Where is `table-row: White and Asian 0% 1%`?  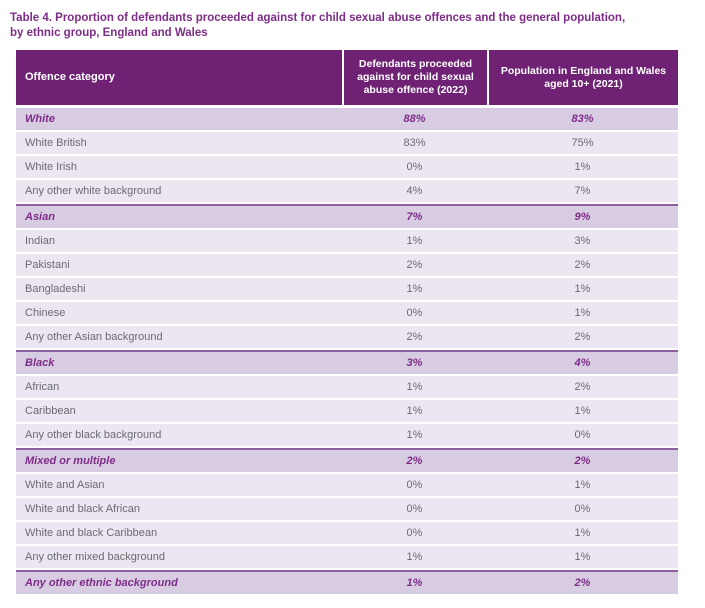 table-row: White and Asian 0% 1% is located at coordinates (347, 485).